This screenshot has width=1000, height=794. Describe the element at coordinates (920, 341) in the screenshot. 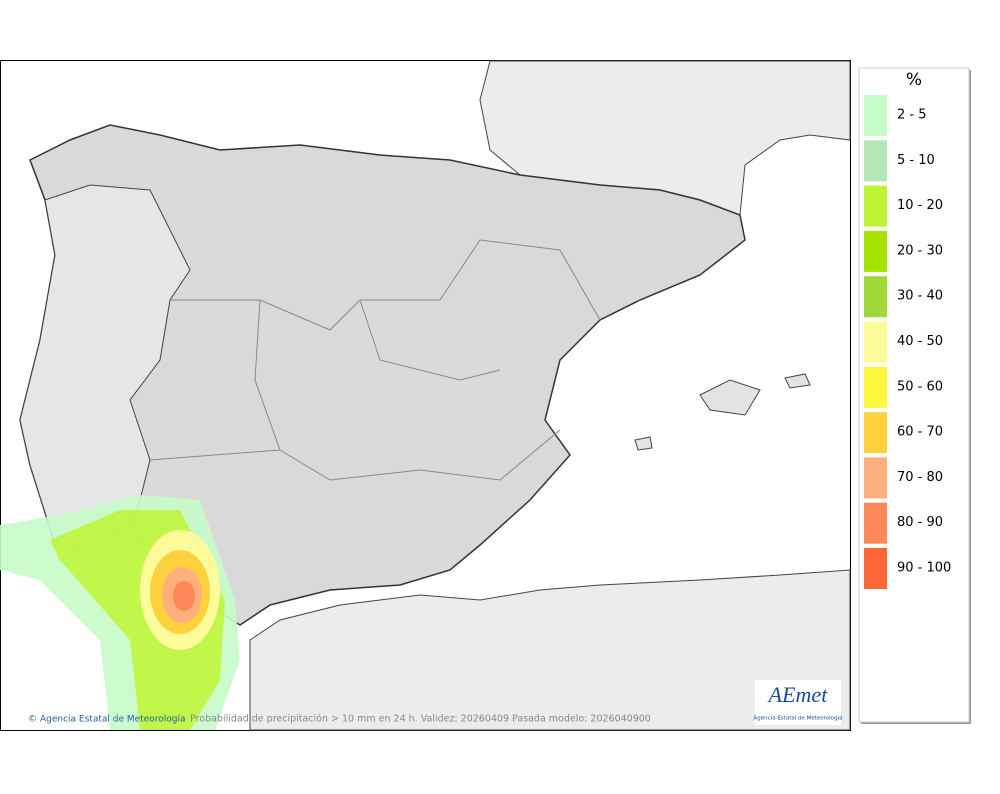

I see `legend-label: 40 - 50` at that location.